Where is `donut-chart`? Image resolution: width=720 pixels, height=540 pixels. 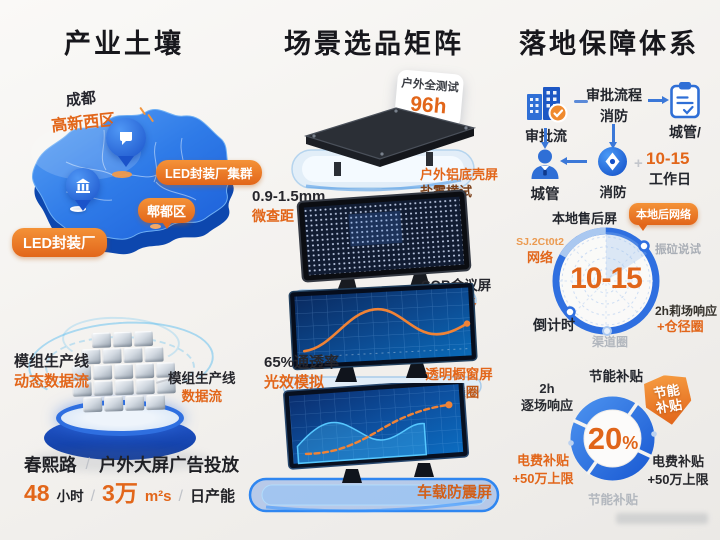 donut-chart is located at coordinates (612, 438).